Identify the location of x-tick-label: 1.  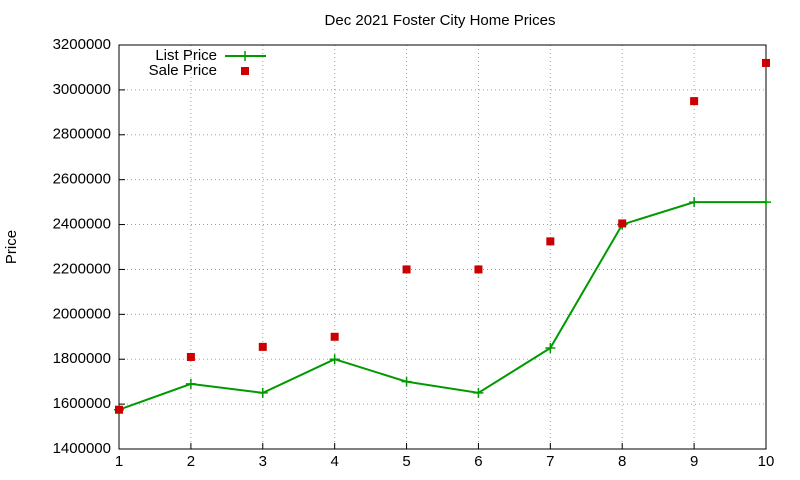
(119, 461).